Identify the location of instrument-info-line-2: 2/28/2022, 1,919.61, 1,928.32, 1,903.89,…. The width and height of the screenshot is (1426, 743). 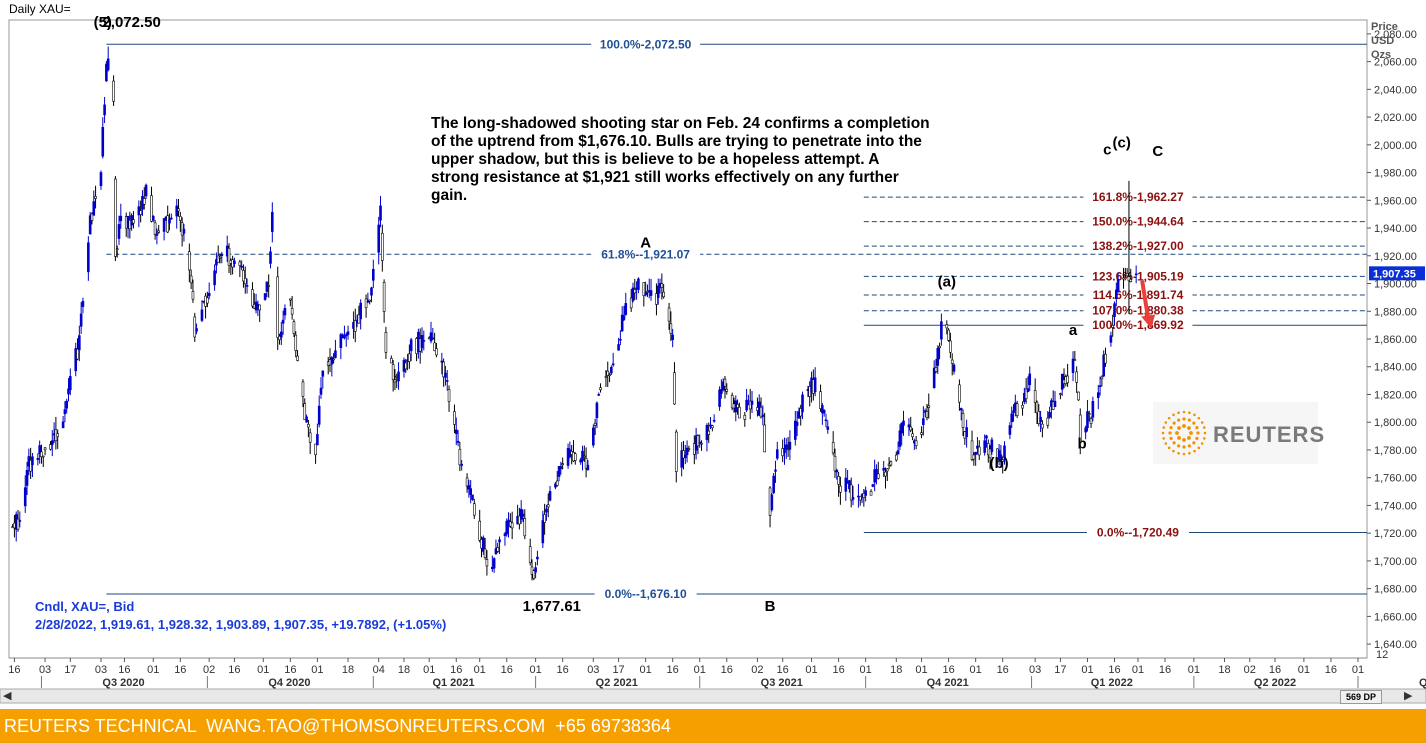
(241, 624).